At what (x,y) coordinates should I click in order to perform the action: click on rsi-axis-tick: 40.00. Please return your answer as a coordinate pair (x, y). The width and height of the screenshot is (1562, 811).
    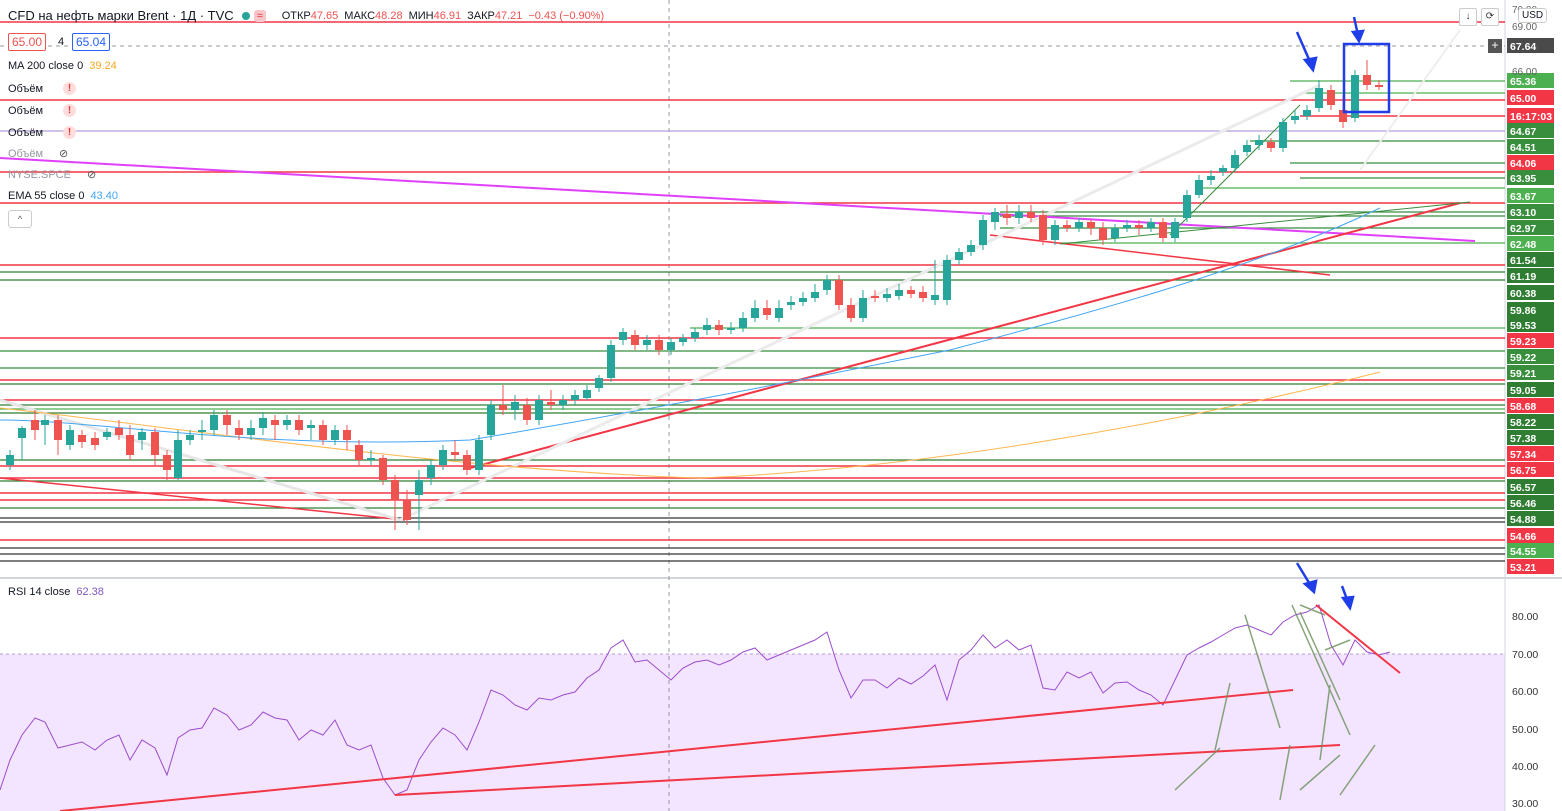
    Looking at the image, I should click on (1525, 767).